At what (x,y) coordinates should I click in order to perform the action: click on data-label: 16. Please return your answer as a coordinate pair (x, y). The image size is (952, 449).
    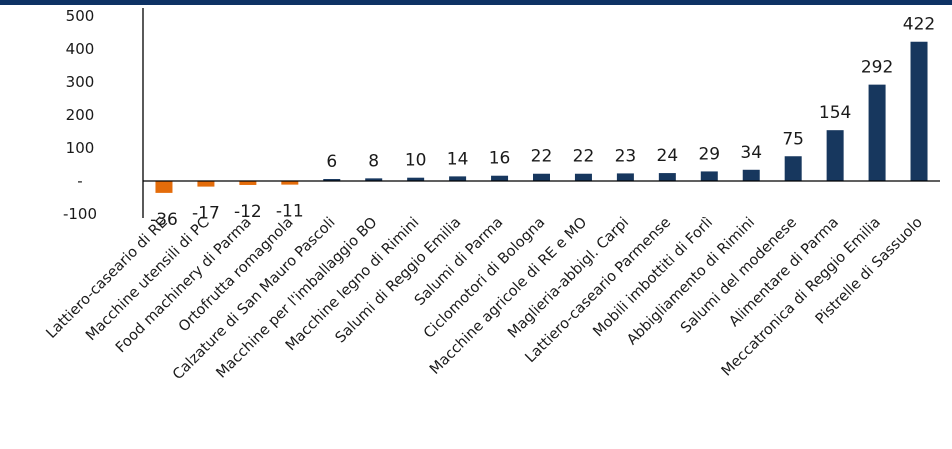
    Looking at the image, I should click on (500, 159).